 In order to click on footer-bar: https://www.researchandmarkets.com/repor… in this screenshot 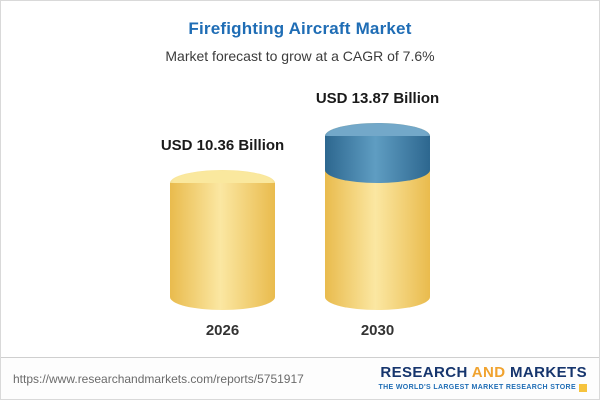, I will do `click(300, 378)`.